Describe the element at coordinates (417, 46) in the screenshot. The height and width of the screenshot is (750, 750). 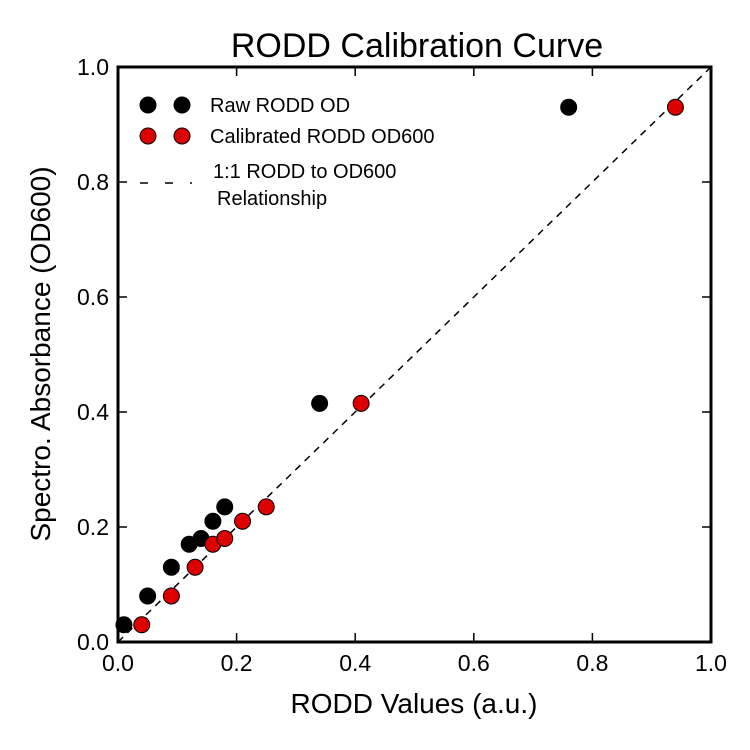
I see `chart-title: RODD Calibration Curve` at that location.